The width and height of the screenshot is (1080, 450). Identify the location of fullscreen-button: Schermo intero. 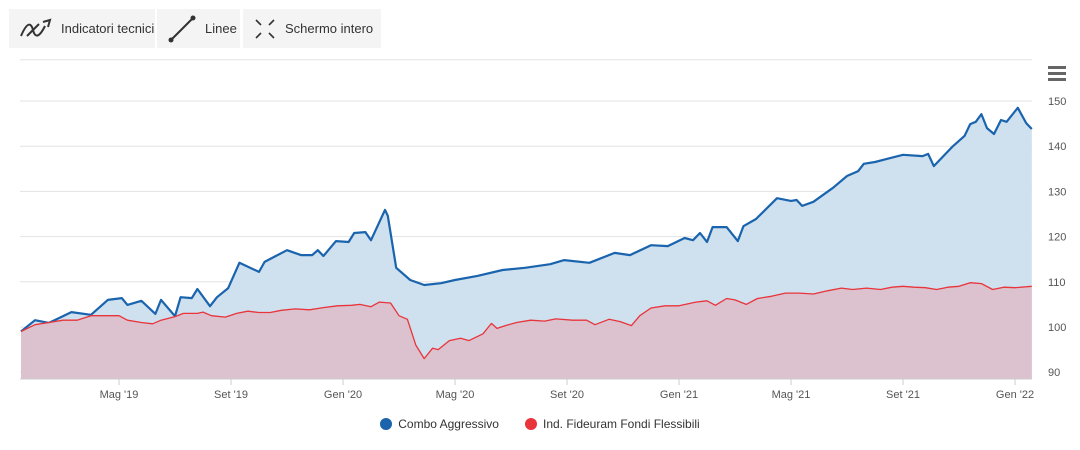
(312, 28).